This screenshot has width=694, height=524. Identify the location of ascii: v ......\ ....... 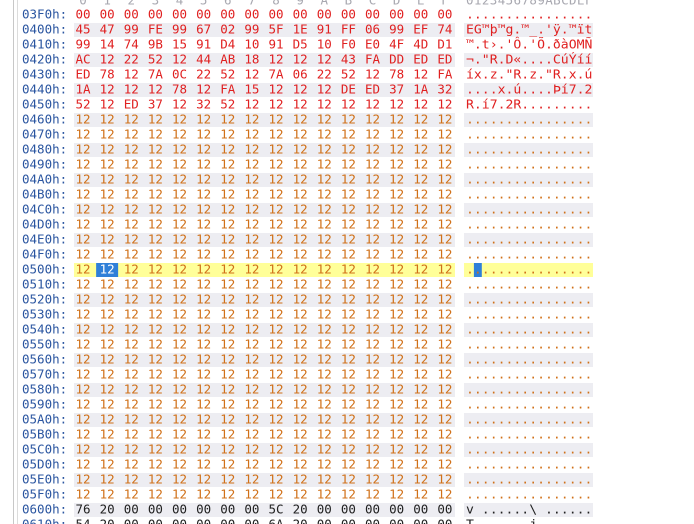
(529, 509).